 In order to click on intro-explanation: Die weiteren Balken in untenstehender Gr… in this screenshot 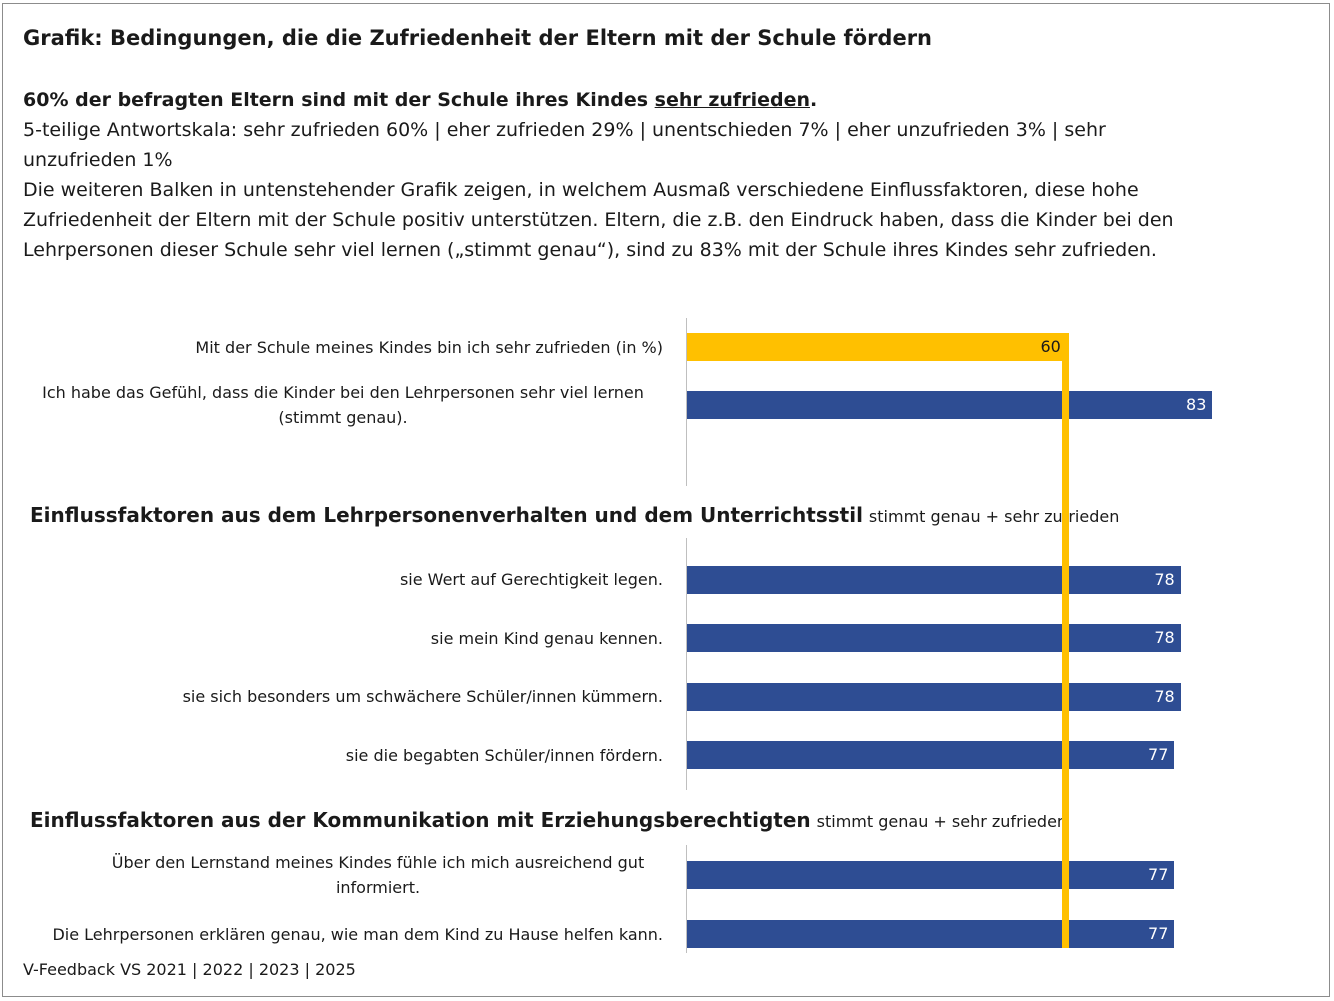, I will do `click(598, 220)`.